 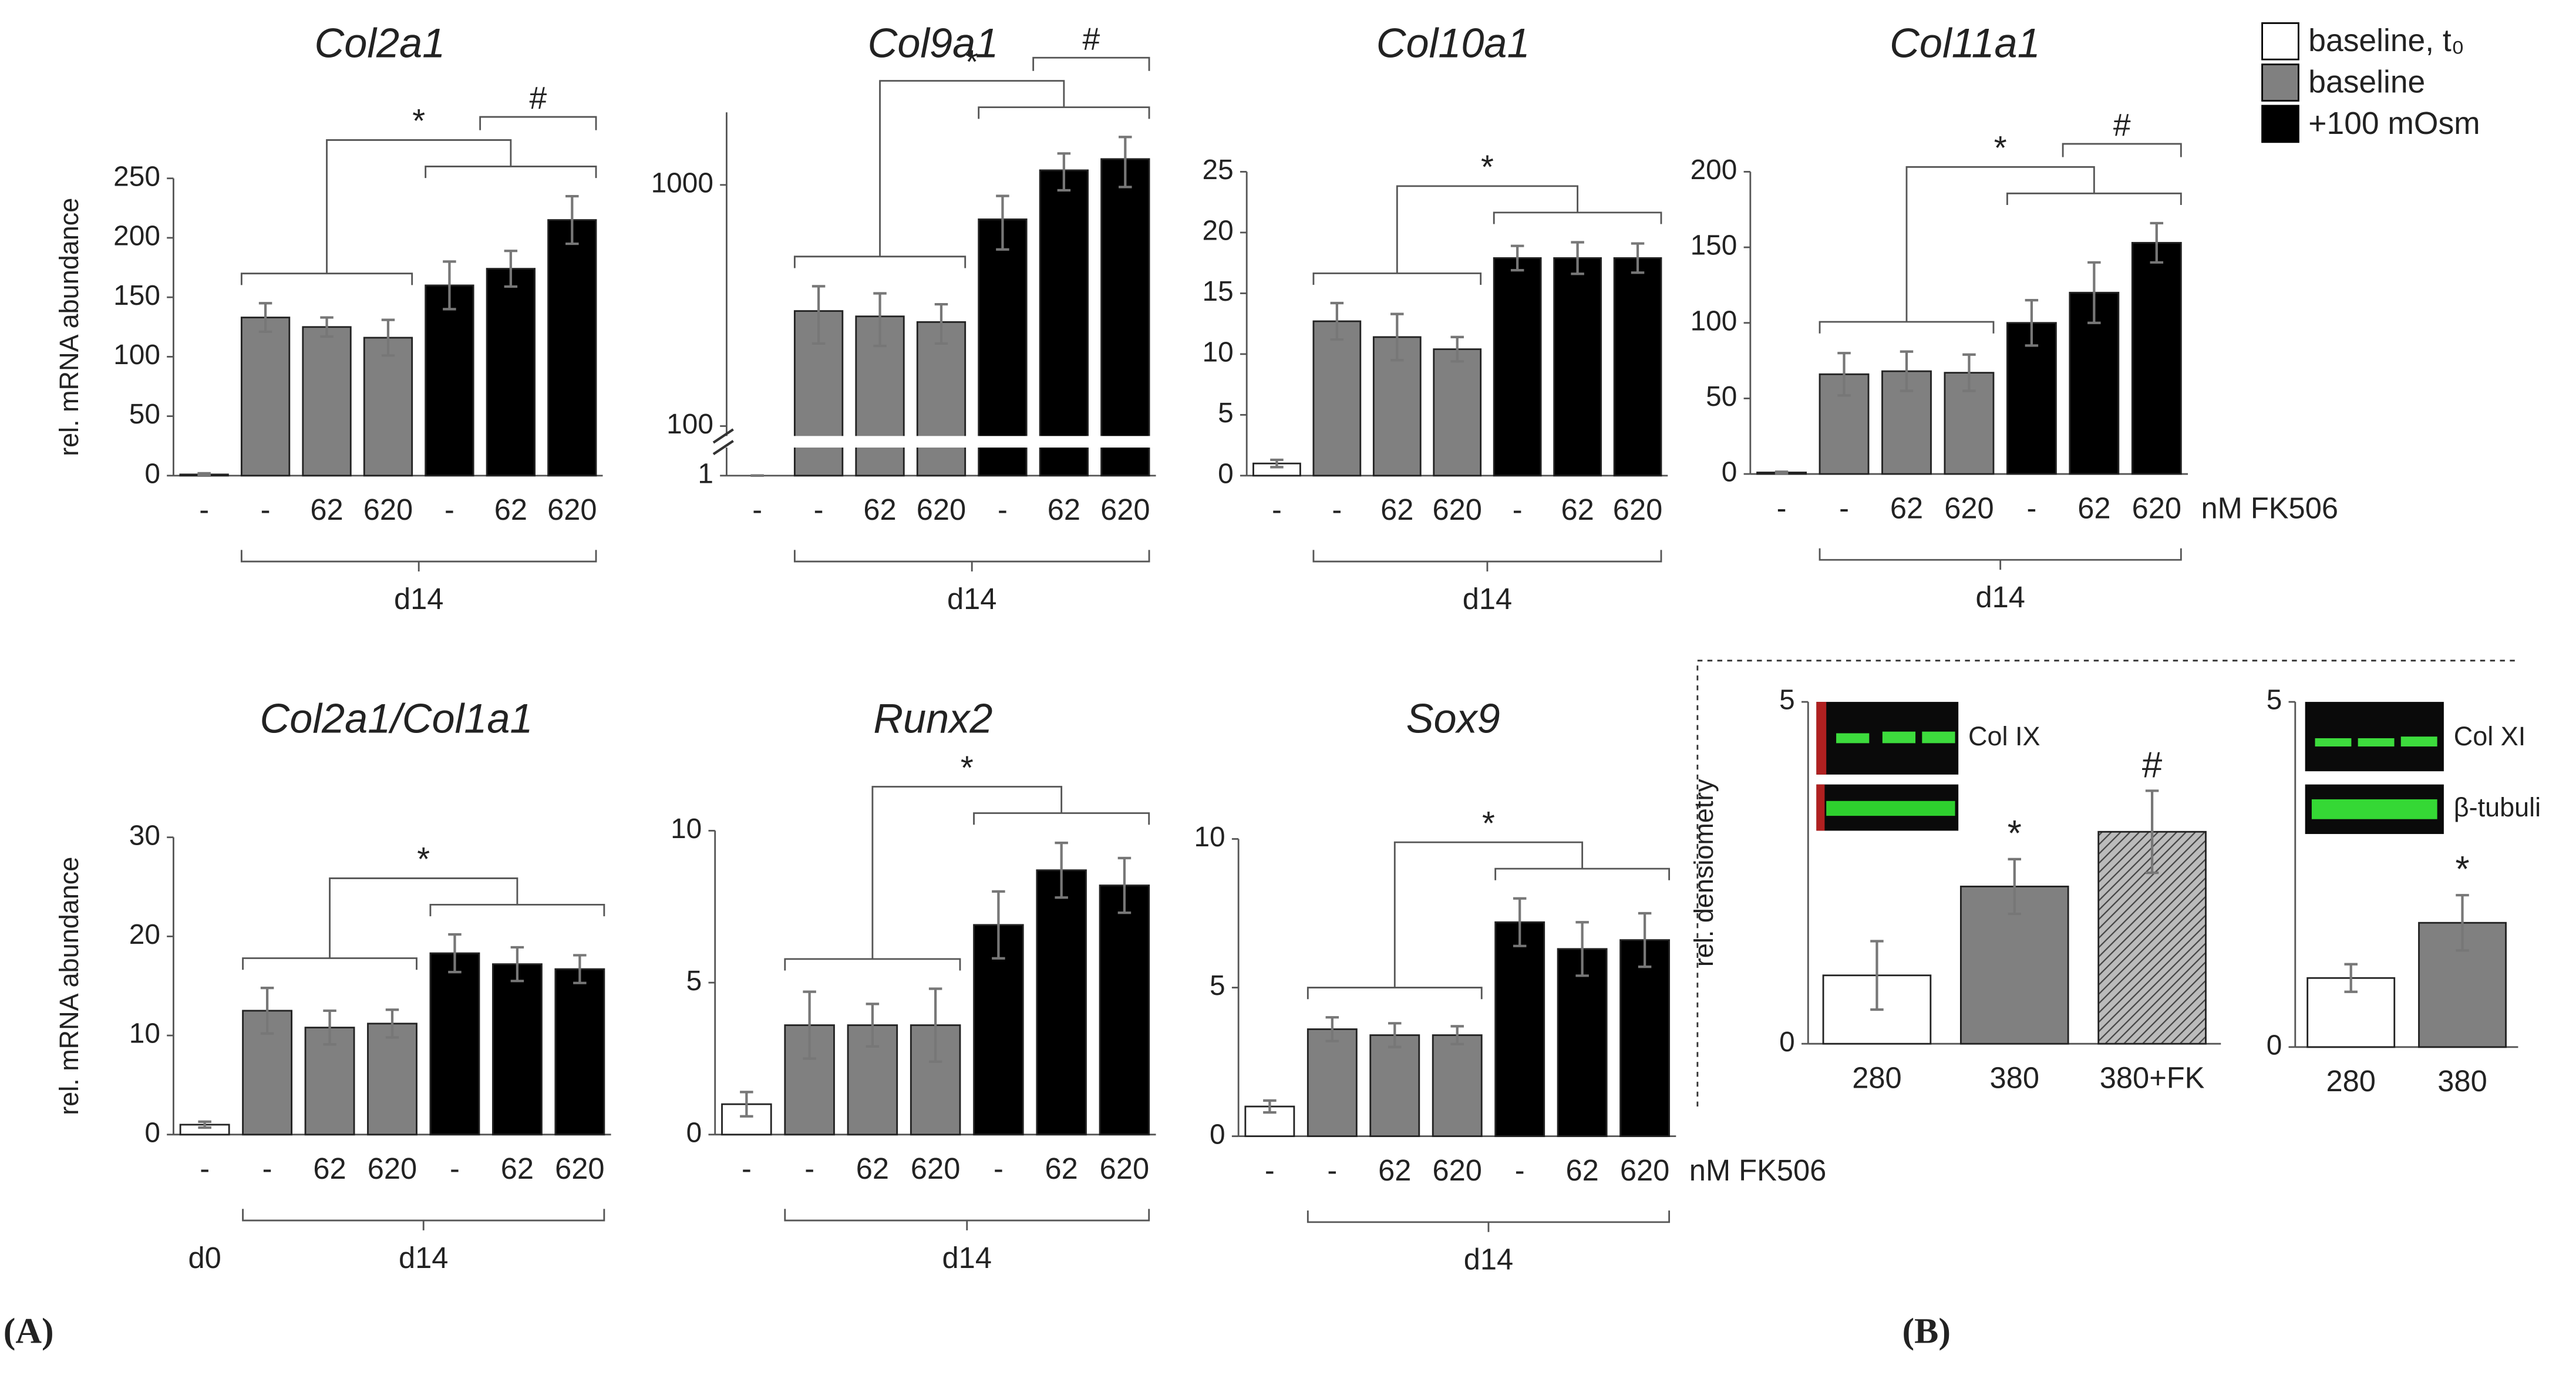 I want to click on group-label: d0, so click(x=204, y=1257).